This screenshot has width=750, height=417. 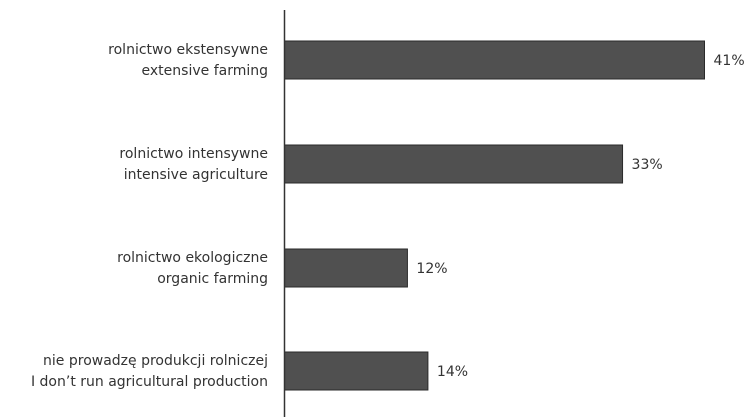 What do you see at coordinates (212, 279) in the screenshot?
I see `category-label: organic farming` at bounding box center [212, 279].